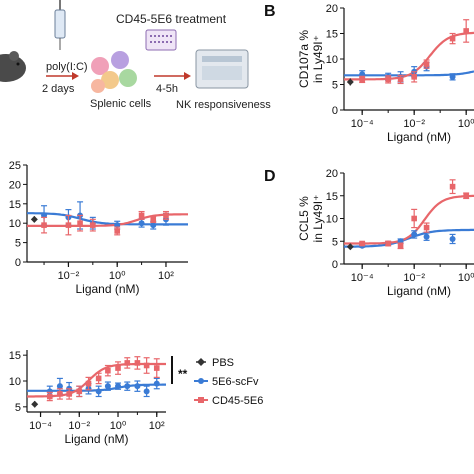 This screenshot has width=474, height=474. I want to click on readout-label: NK responsiveness, so click(223, 105).